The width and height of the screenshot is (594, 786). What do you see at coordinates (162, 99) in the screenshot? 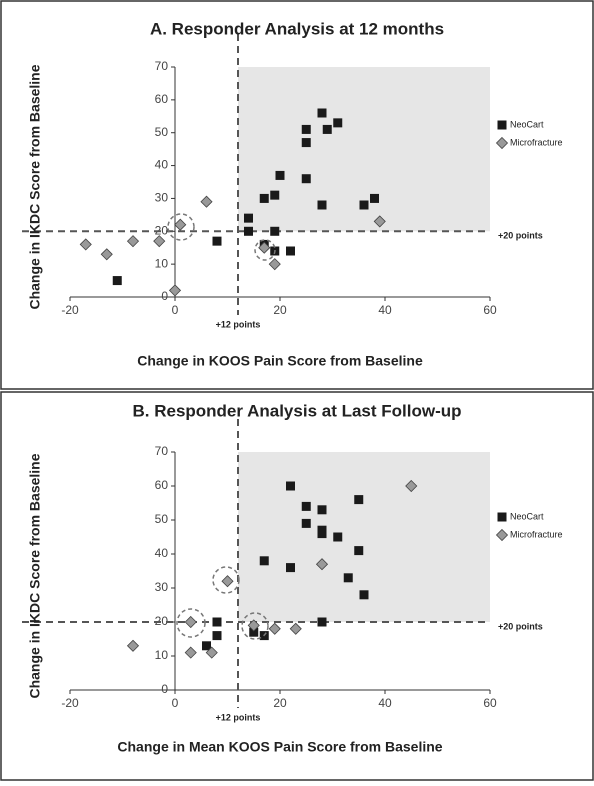
I see `y-tick-label: 60` at bounding box center [162, 99].